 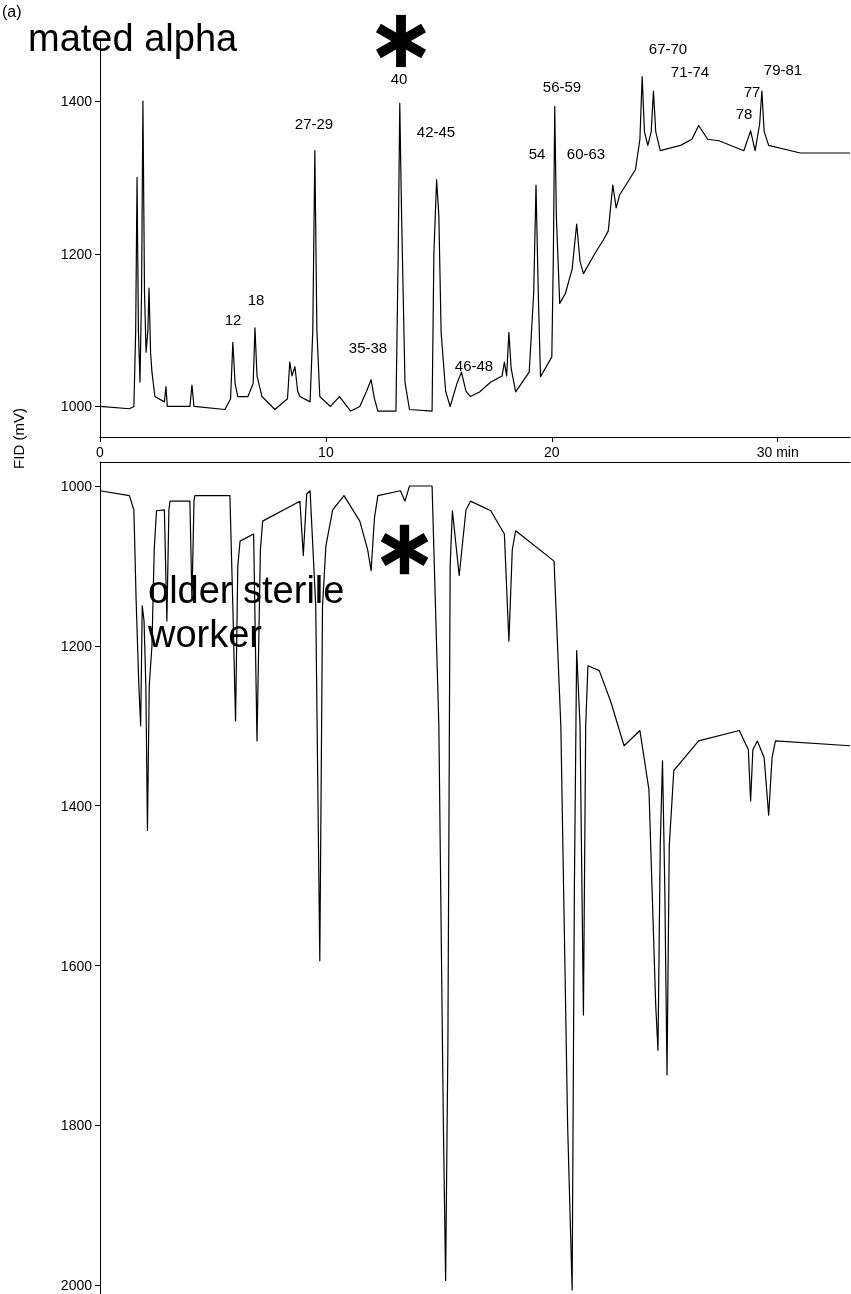 I want to click on x-tick-label: 30 min, so click(x=777, y=452).